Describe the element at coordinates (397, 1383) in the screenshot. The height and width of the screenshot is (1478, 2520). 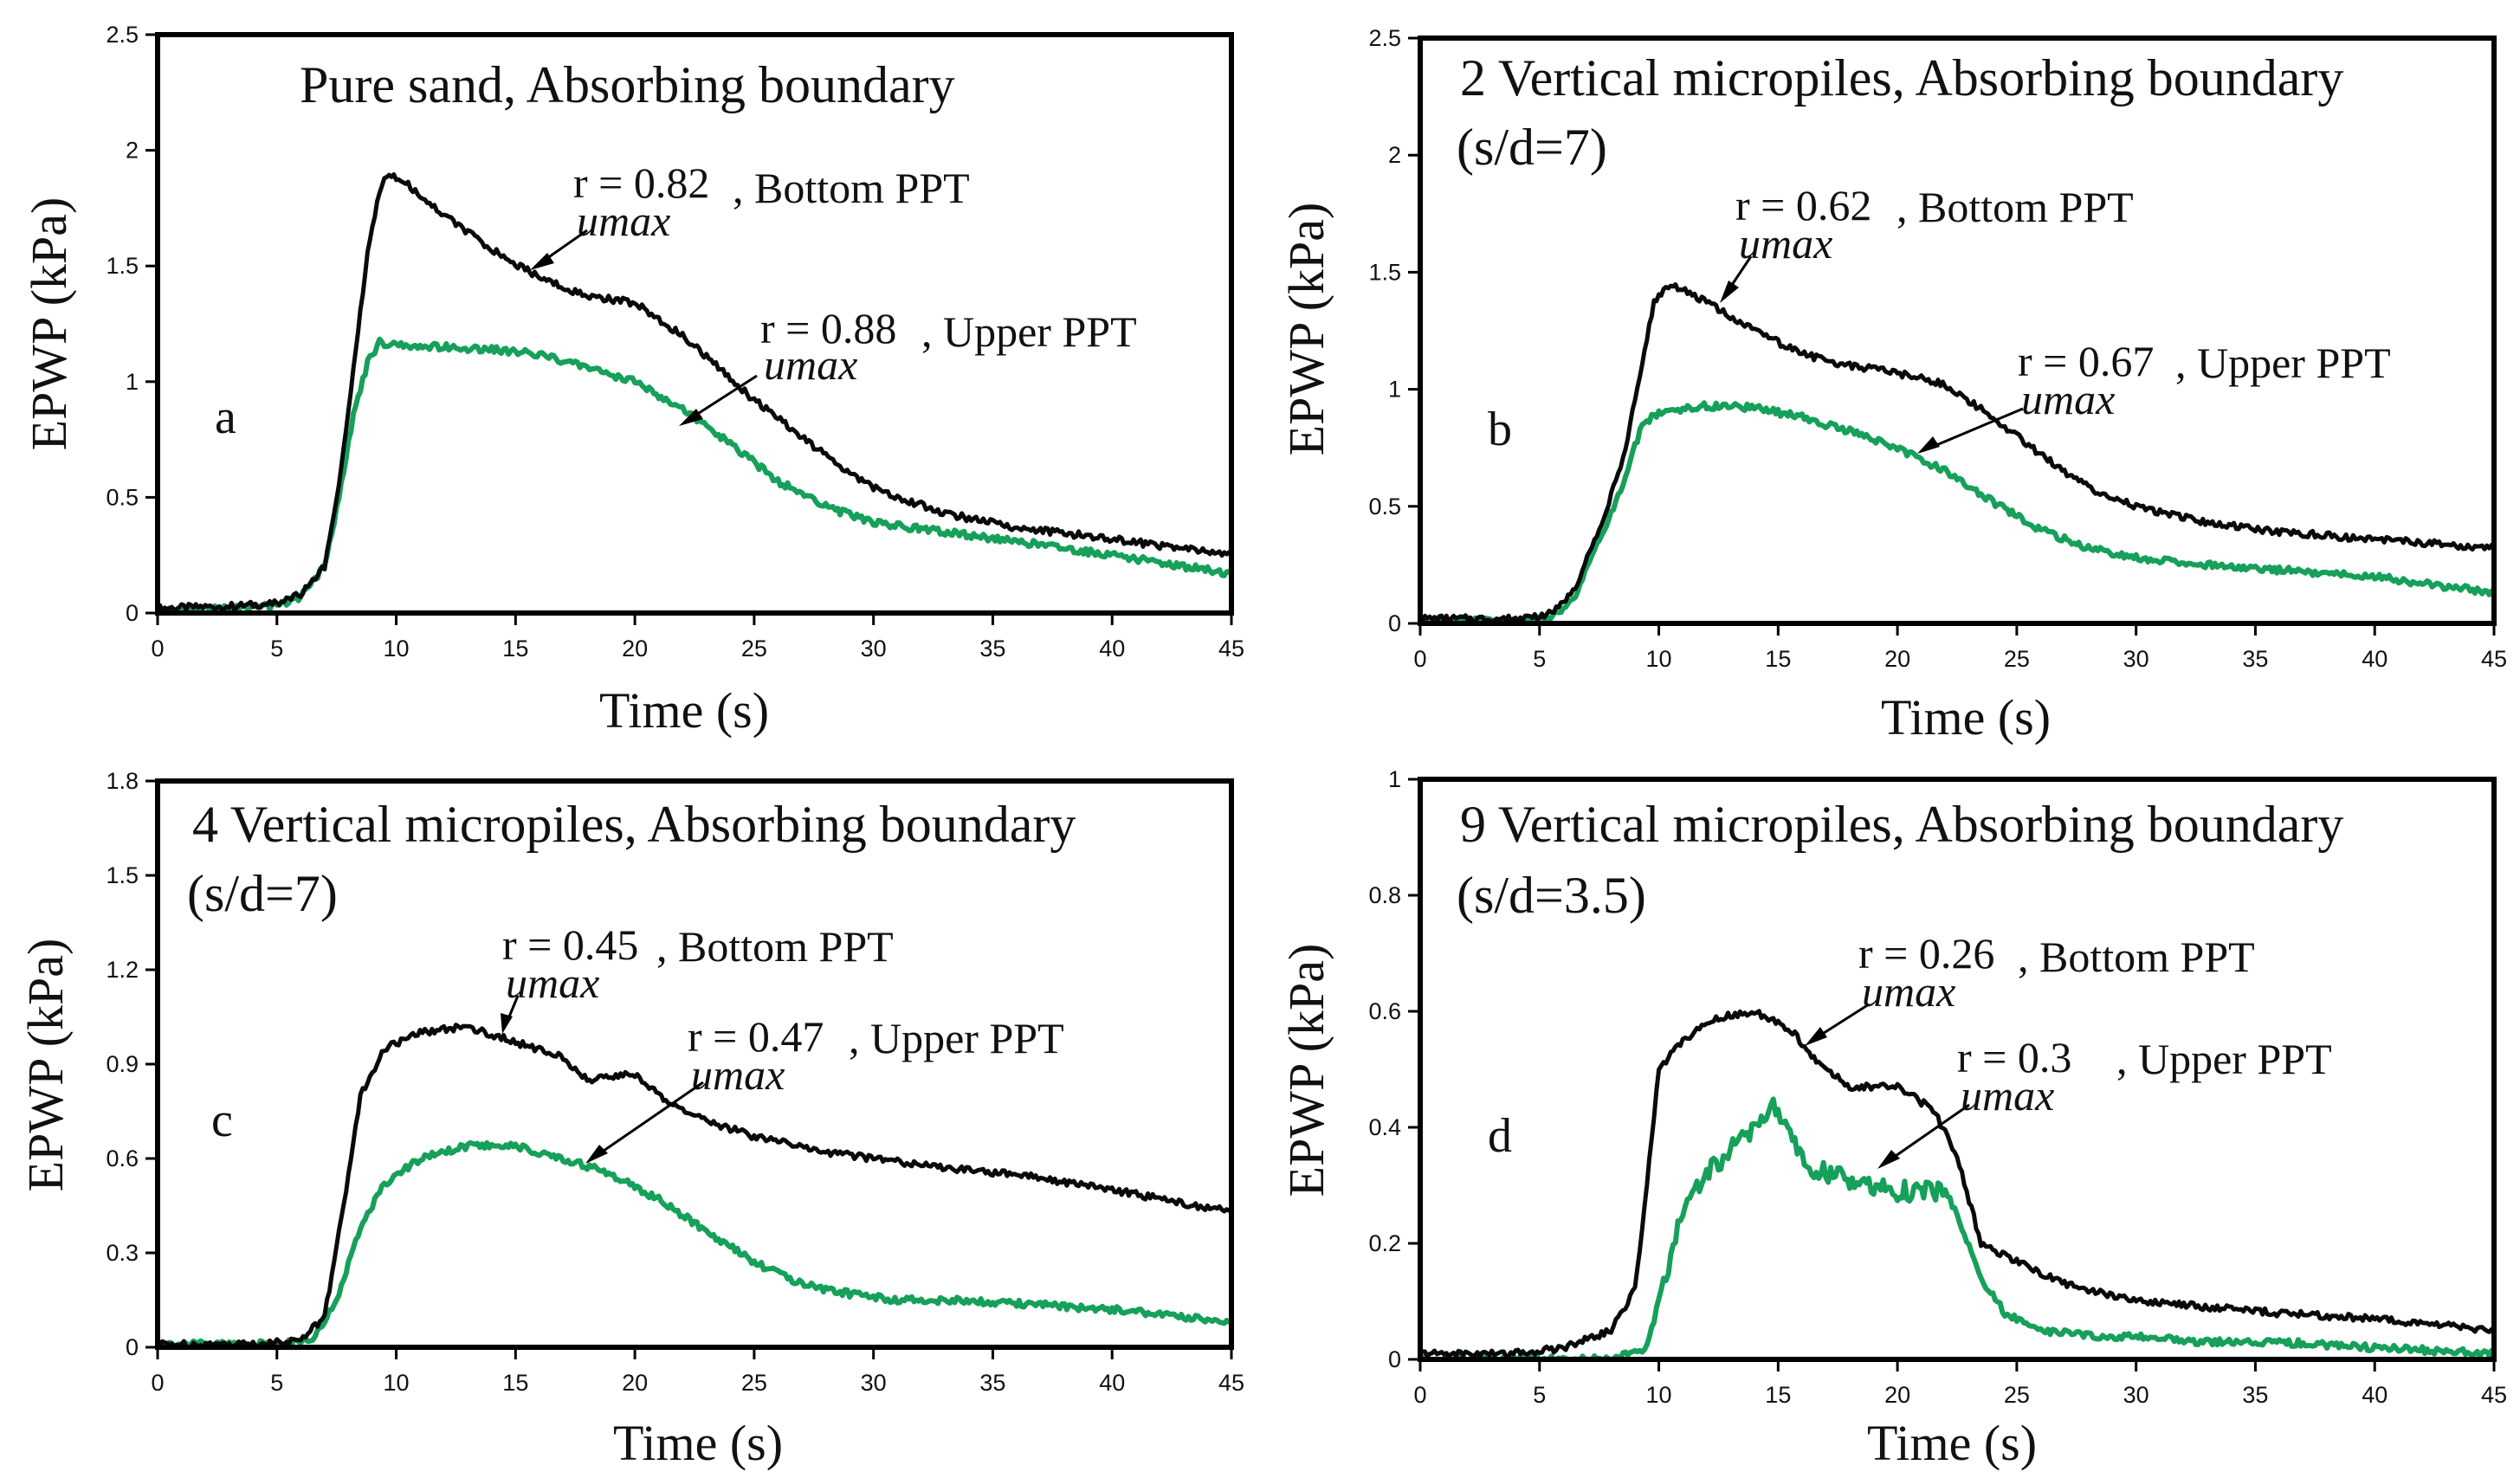
I see `panel-c-xtick-label: 10` at that location.